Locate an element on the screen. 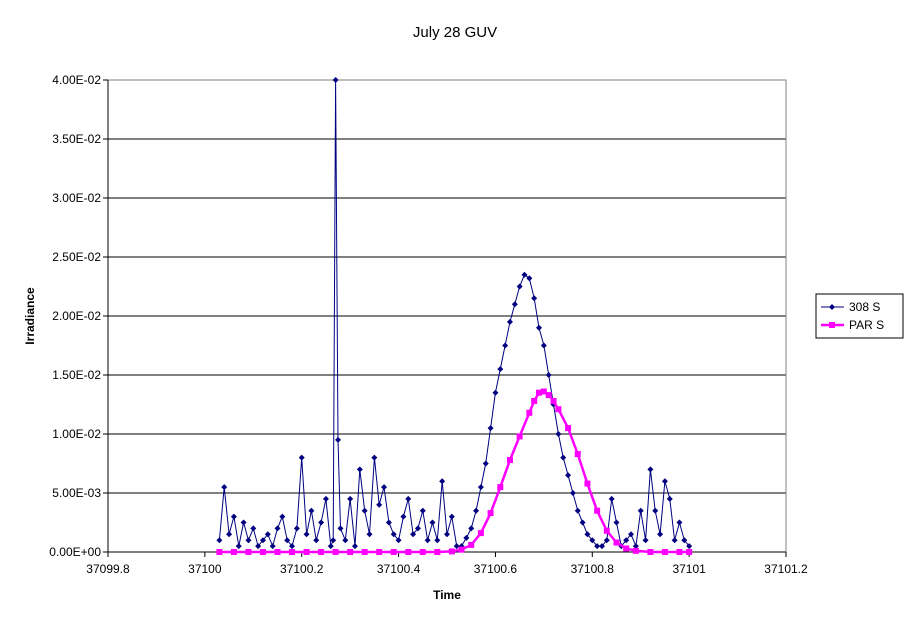 Image resolution: width=915 pixels, height=625 pixels. legend-marker is located at coordinates (832, 307).